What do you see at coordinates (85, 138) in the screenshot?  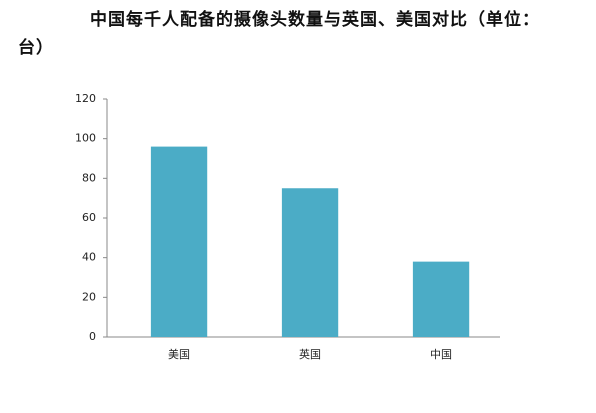 I see `y-tick-label: 100` at bounding box center [85, 138].